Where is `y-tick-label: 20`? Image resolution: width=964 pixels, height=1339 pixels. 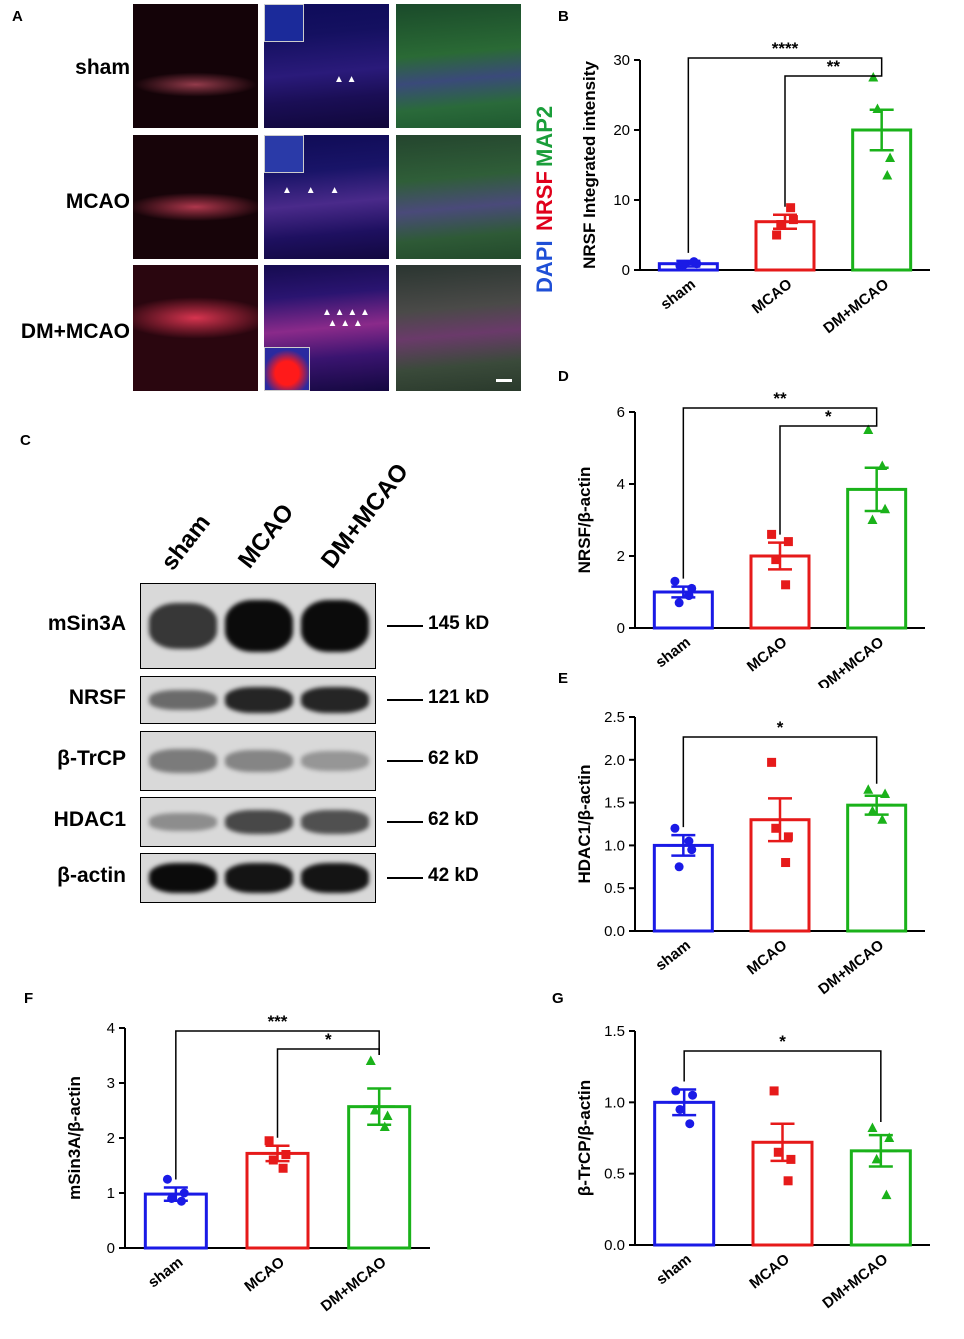 y-tick-label: 20 is located at coordinates (621, 130).